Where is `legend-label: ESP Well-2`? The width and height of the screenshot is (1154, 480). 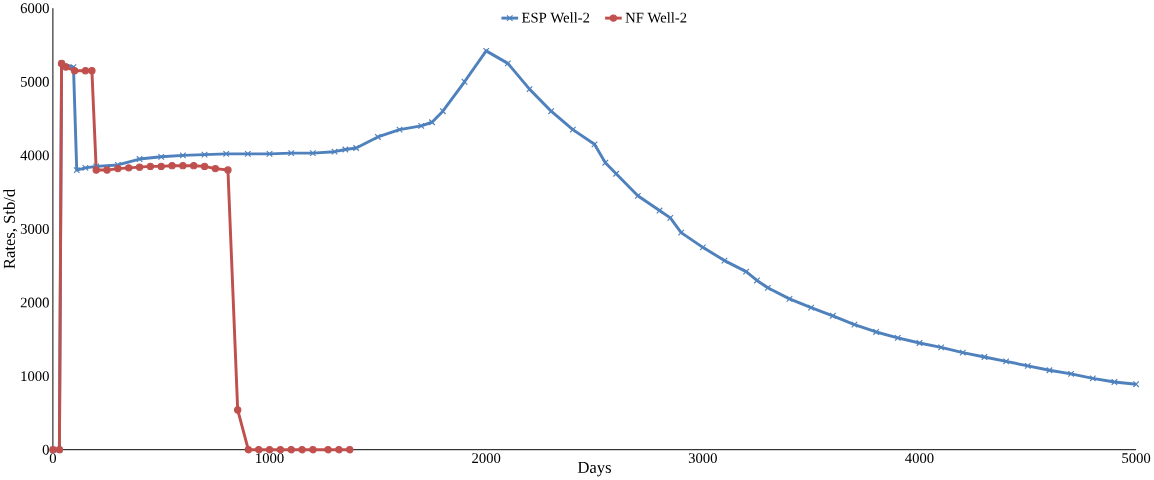
legend-label: ESP Well-2 is located at coordinates (555, 17).